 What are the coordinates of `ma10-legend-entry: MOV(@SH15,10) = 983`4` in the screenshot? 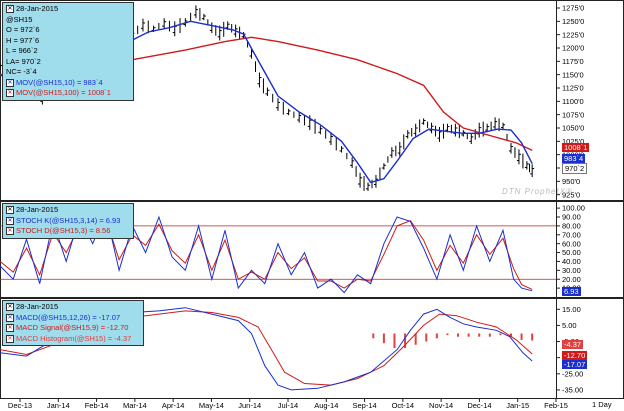 It's located at (59, 82).